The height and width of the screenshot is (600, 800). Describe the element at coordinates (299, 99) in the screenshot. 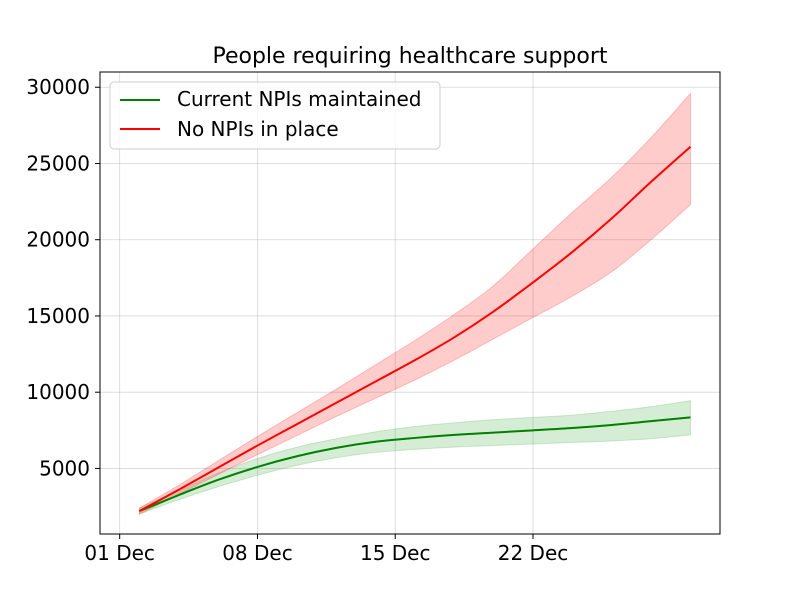

I see `legend-label-current-npis: Current NPIs maintained` at that location.